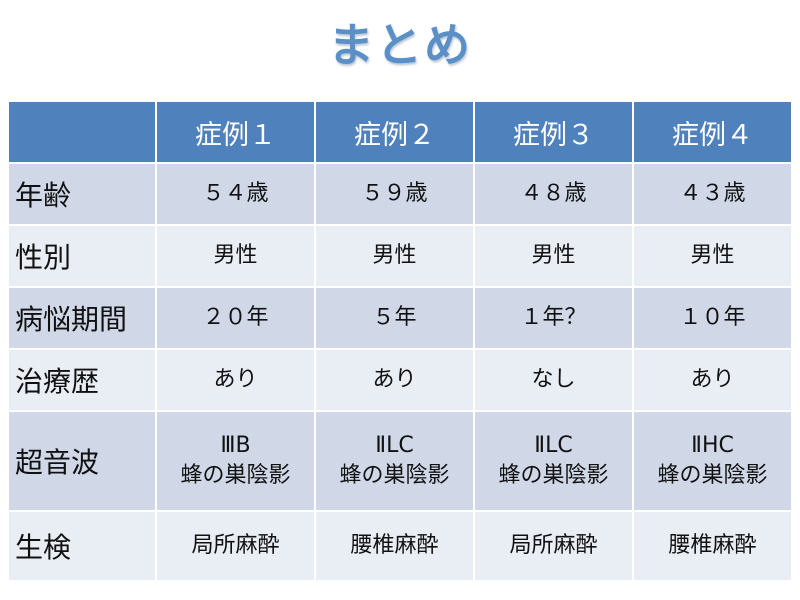 The height and width of the screenshot is (600, 800). Describe the element at coordinates (553, 318) in the screenshot. I see `cell: １年？` at that location.